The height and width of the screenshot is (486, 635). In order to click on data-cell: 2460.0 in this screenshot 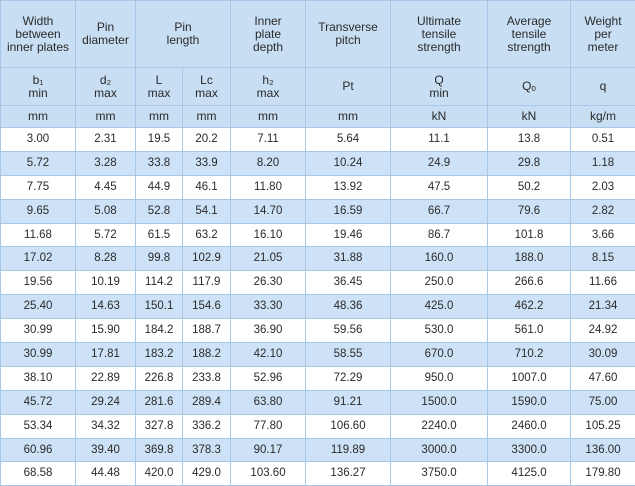, I will do `click(529, 426)`.